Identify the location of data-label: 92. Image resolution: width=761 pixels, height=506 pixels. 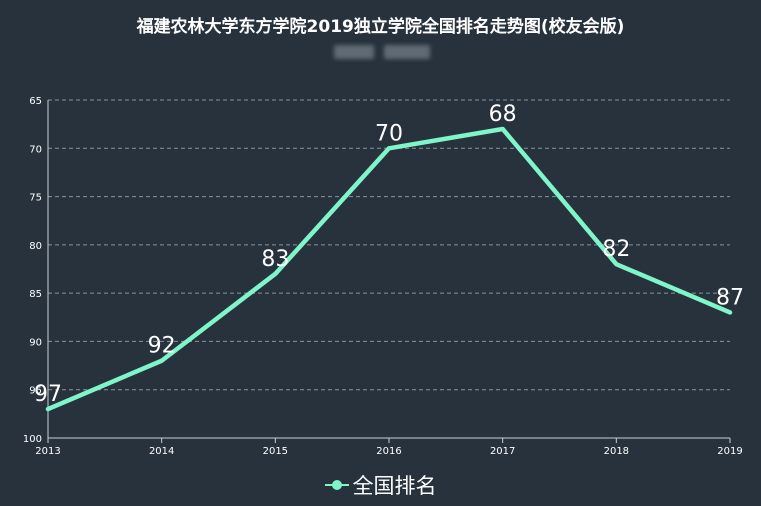
(162, 346).